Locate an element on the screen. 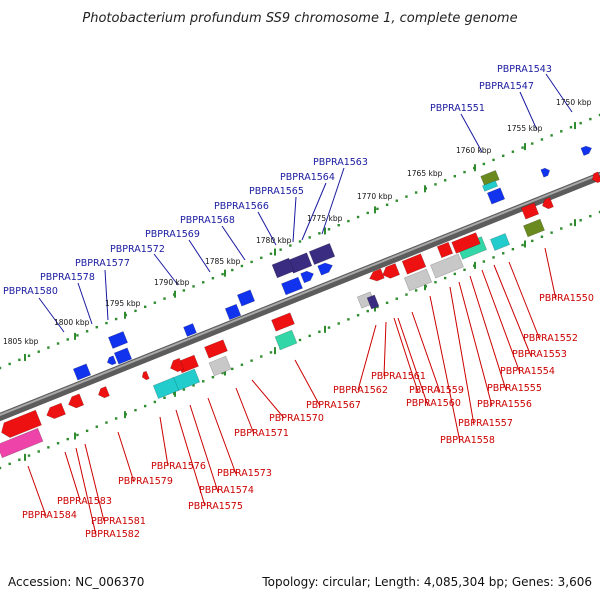 This screenshot has height=600, width=600. gene-label-PBPRA1574: PBPRA1574 is located at coordinates (226, 490).